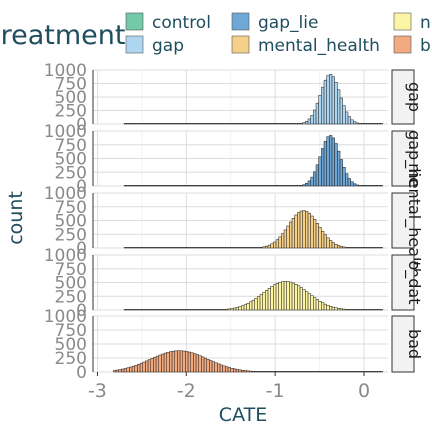 Image resolution: width=432 pixels, height=432 pixels. What do you see at coordinates (71, 146) in the screenshot?
I see `y-tick-label: 750` at bounding box center [71, 146].